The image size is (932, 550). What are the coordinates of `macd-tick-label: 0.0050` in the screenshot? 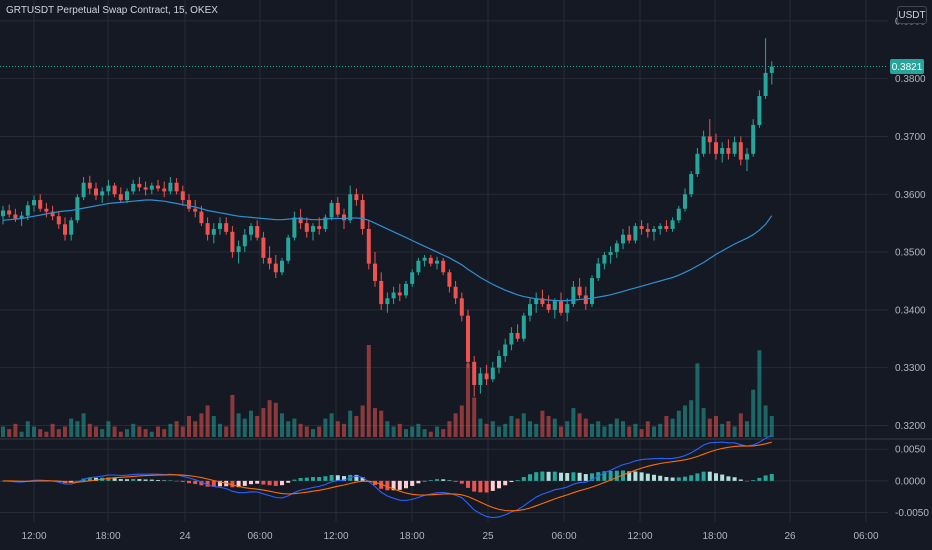 It's located at (910, 450).